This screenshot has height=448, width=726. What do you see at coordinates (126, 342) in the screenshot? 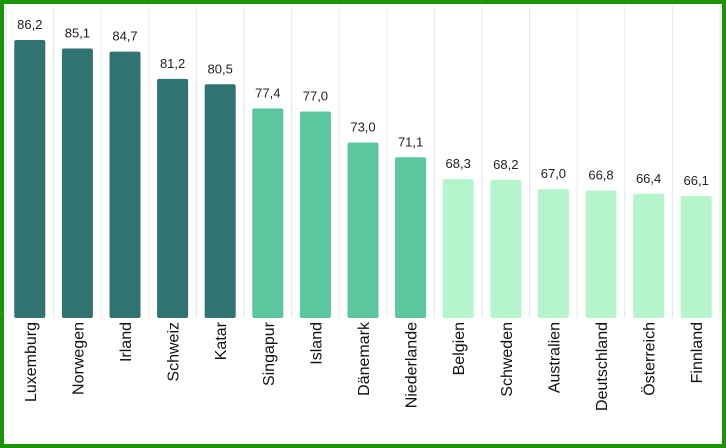
I see `category-label: Irland` at bounding box center [126, 342].